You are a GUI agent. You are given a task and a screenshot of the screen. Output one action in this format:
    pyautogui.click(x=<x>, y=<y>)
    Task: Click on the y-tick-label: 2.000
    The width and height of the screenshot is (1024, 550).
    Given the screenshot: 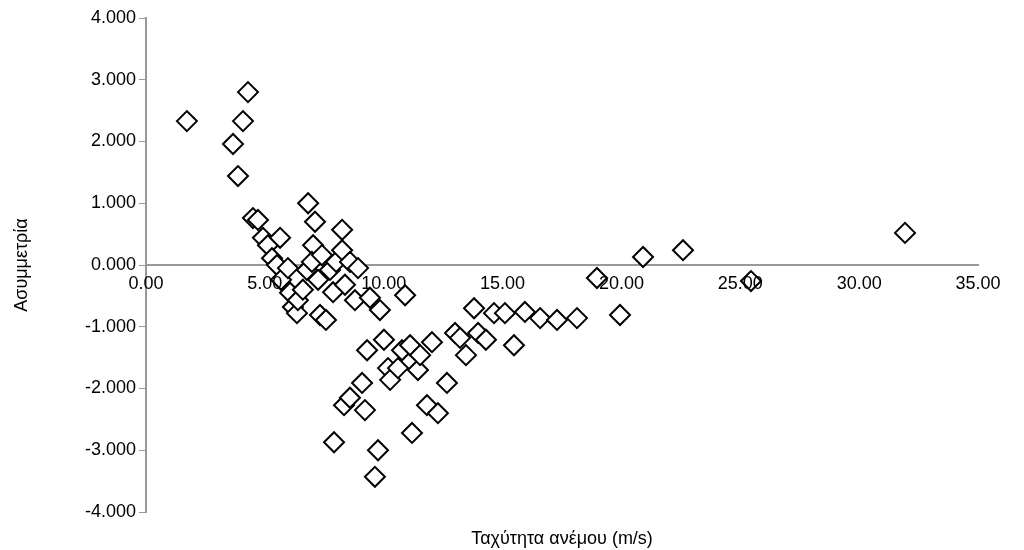 What is the action you would take?
    pyautogui.click(x=113, y=140)
    